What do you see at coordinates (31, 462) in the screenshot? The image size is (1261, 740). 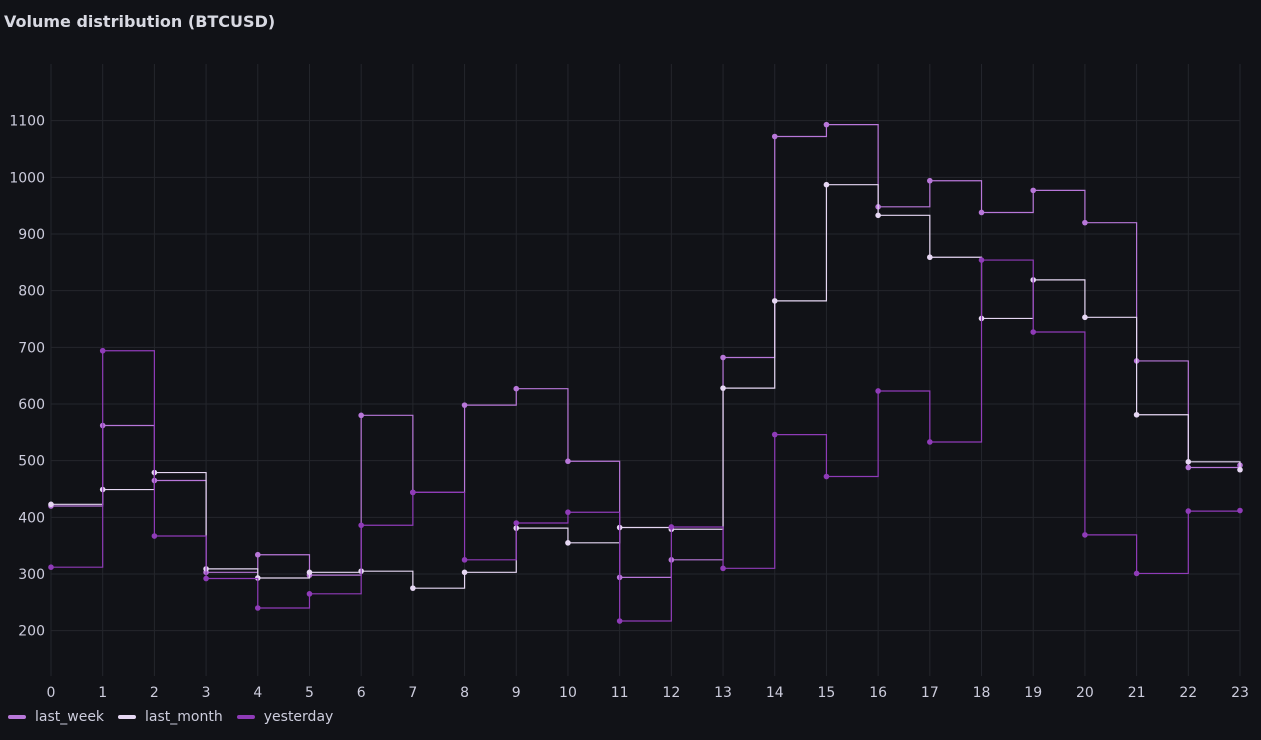 I see `y-tick-label: 500` at bounding box center [31, 462].